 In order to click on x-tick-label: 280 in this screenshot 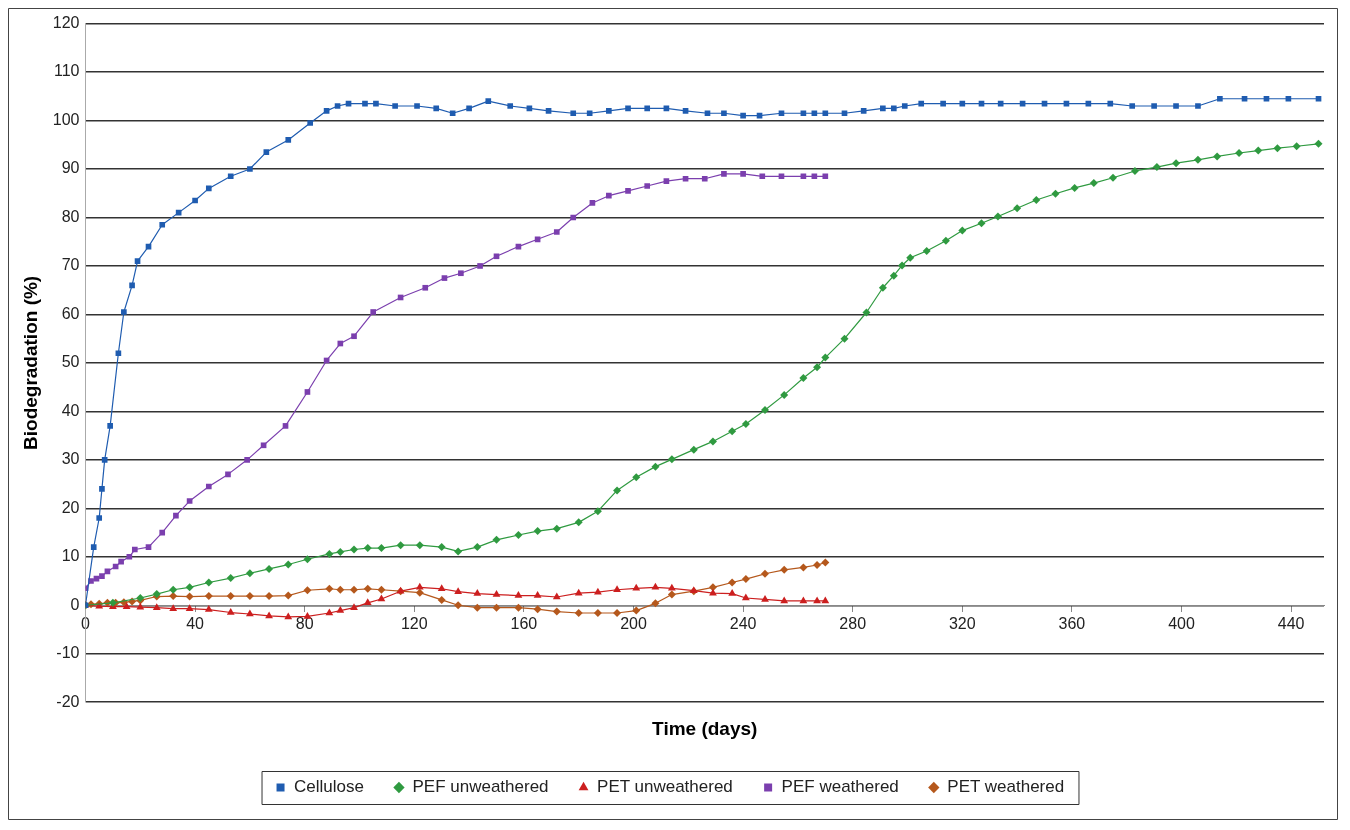, I will do `click(853, 624)`.